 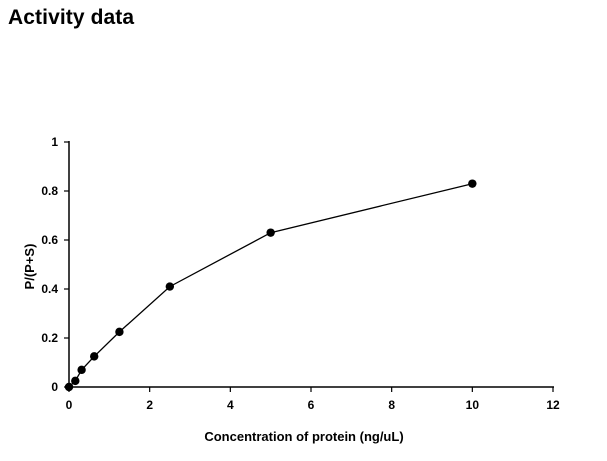 What do you see at coordinates (54, 387) in the screenshot?
I see `y-tick-label: 0` at bounding box center [54, 387].